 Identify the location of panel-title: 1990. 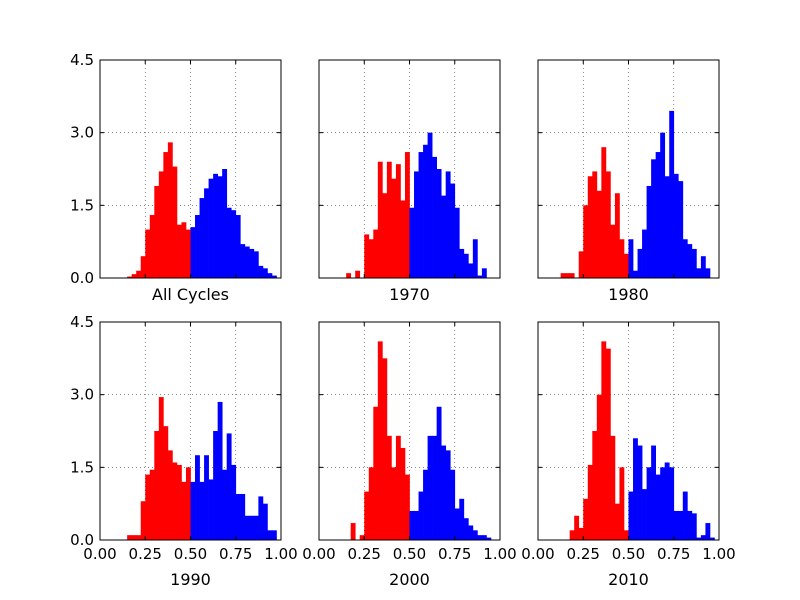
(190, 579).